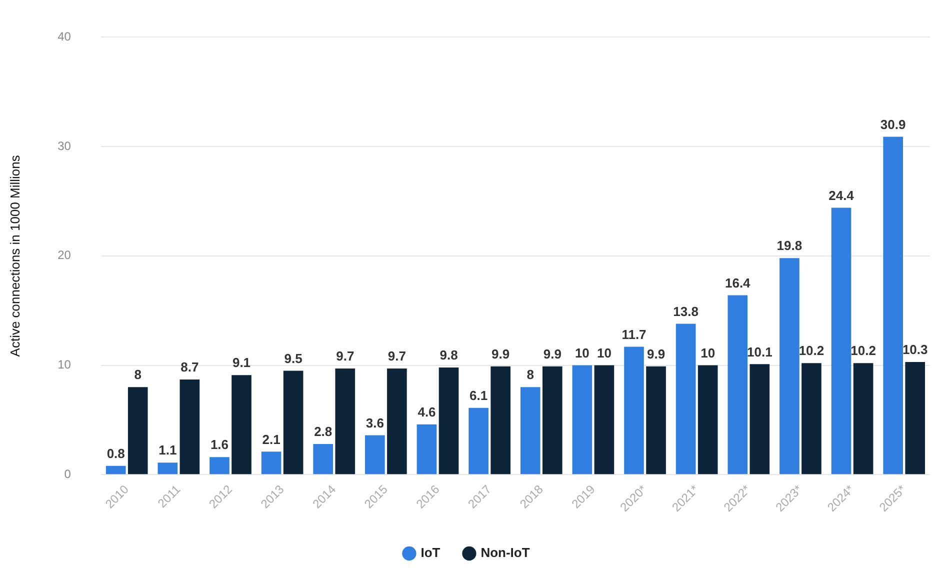 The height and width of the screenshot is (574, 936). I want to click on data-label: 10.3, so click(915, 350).